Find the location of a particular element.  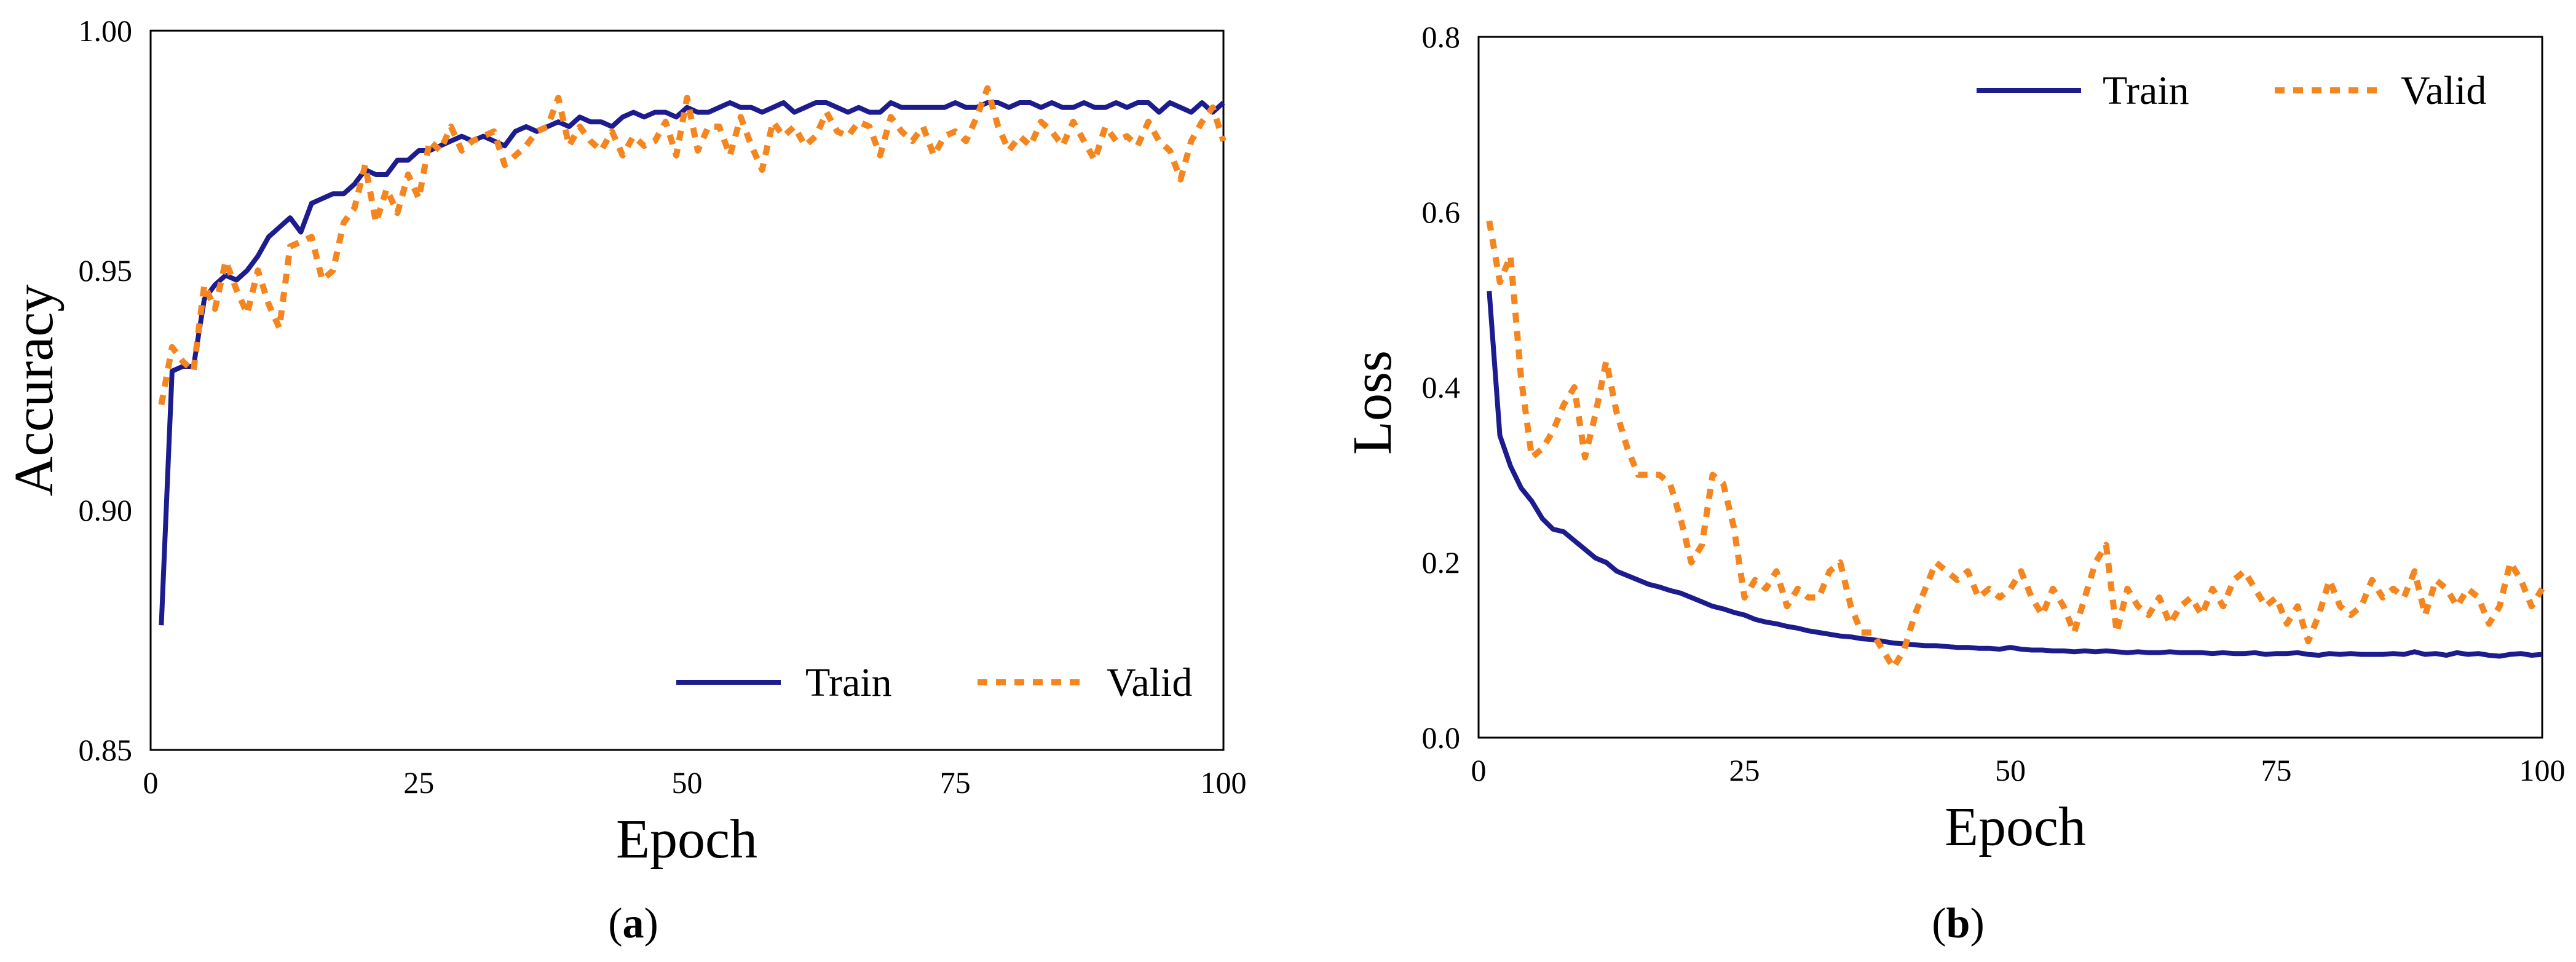

panel-b-x-tick-label: 50 is located at coordinates (2010, 770).